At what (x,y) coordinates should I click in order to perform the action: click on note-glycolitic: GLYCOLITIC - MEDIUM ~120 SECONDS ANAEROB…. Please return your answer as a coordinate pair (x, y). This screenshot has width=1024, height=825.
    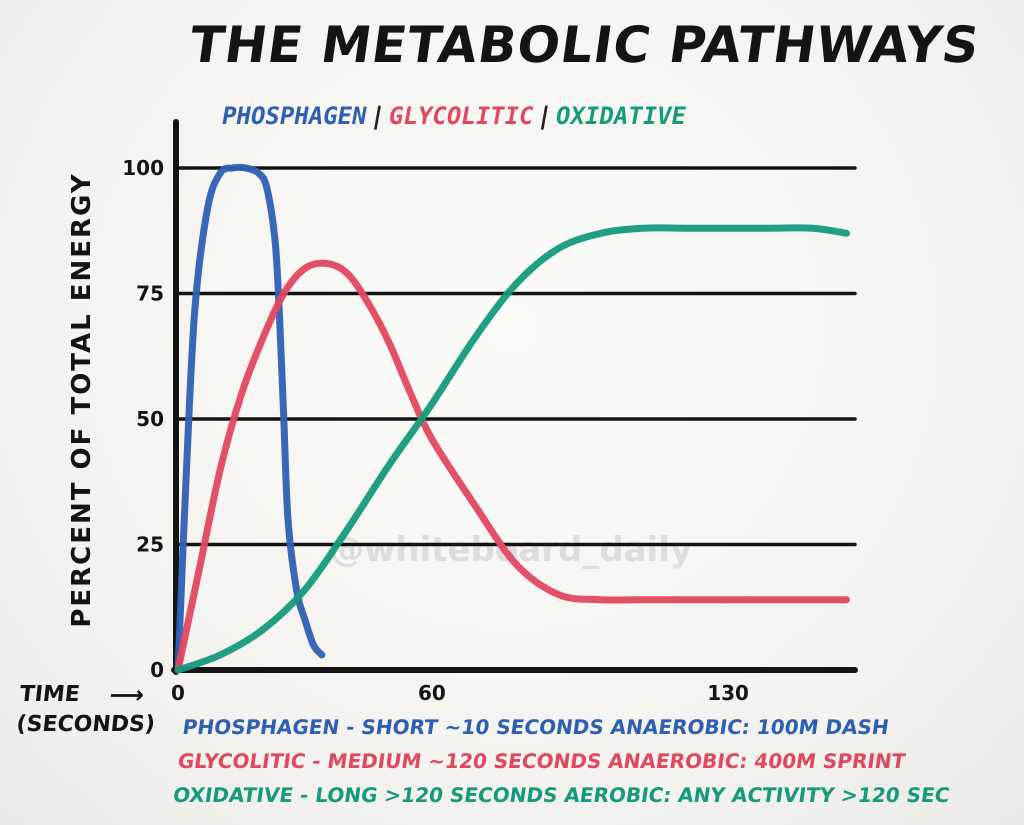
    Looking at the image, I should click on (541, 761).